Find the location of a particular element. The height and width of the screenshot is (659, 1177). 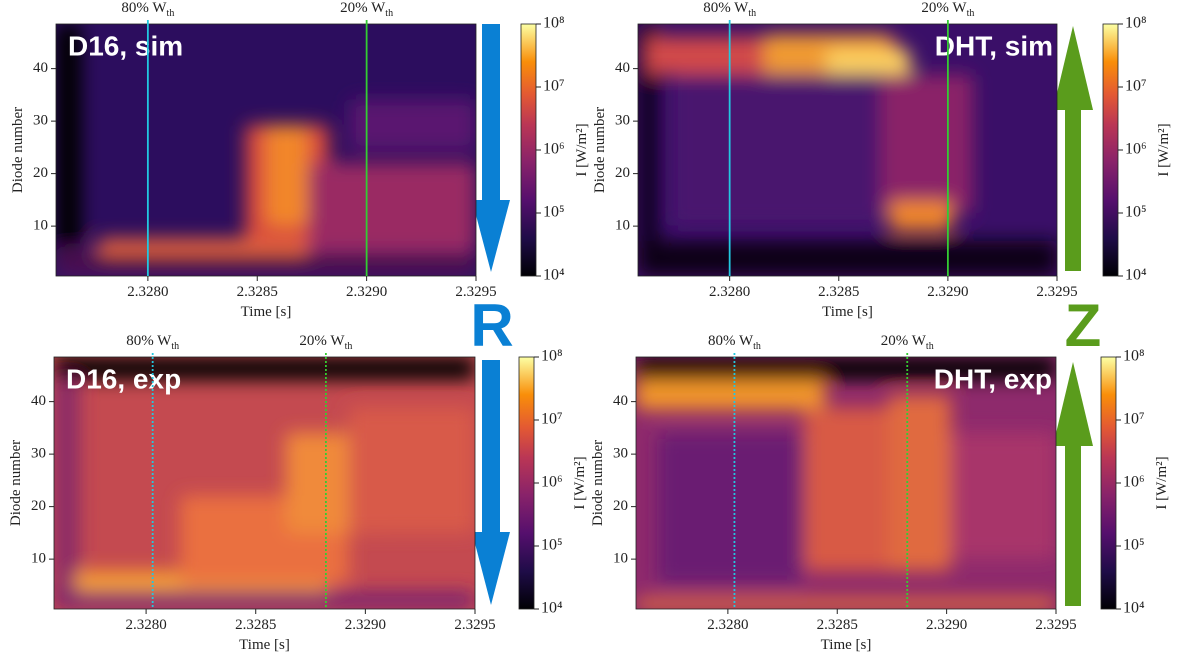

arrow-label: Z is located at coordinates (1083, 325).